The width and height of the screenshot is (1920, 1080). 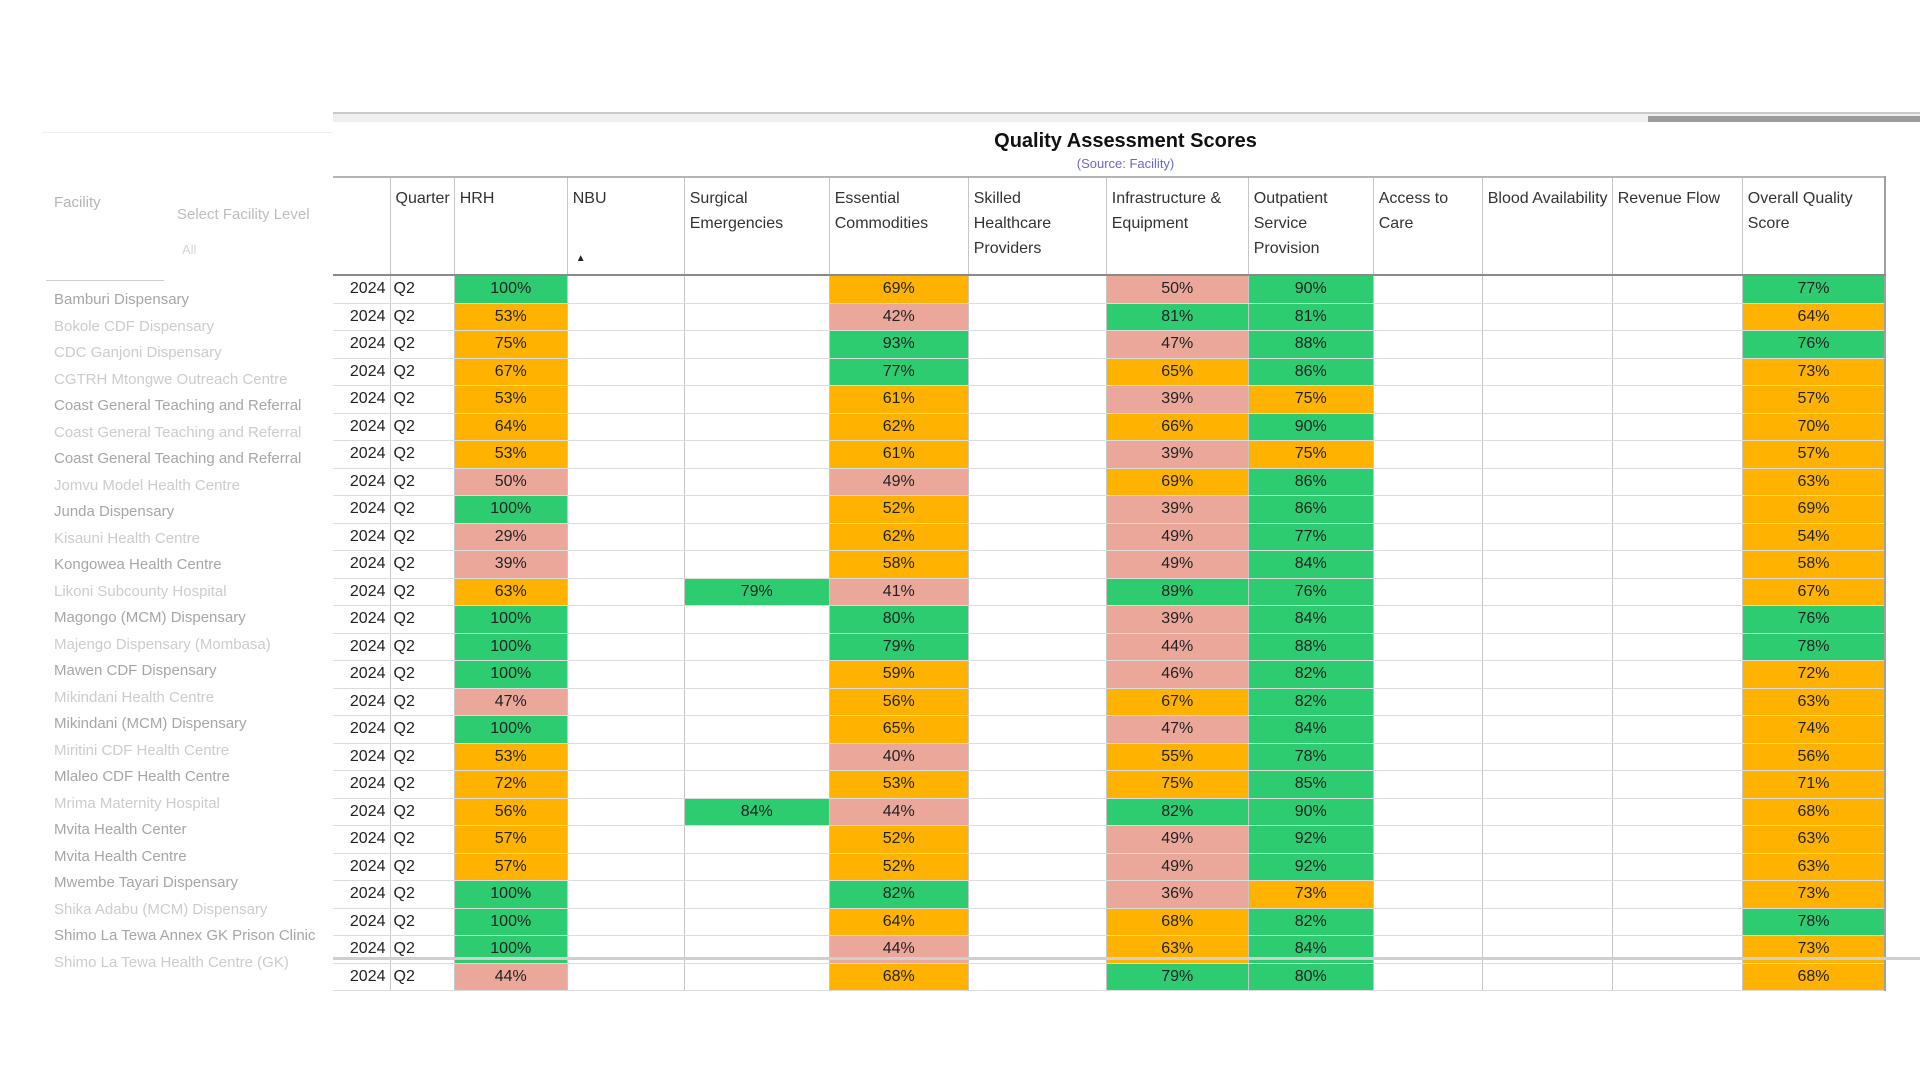 What do you see at coordinates (510, 729) in the screenshot?
I see `cell-hrh: 100%` at bounding box center [510, 729].